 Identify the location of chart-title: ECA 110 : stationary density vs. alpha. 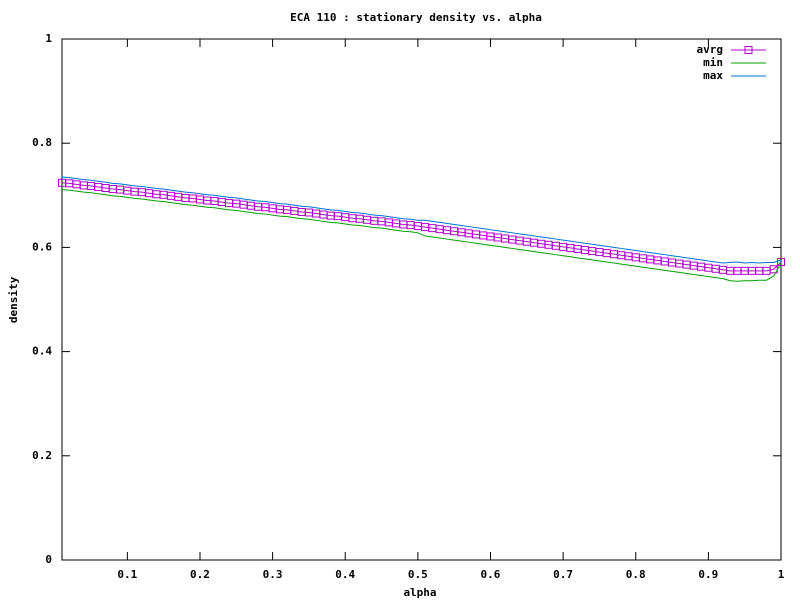
(416, 17).